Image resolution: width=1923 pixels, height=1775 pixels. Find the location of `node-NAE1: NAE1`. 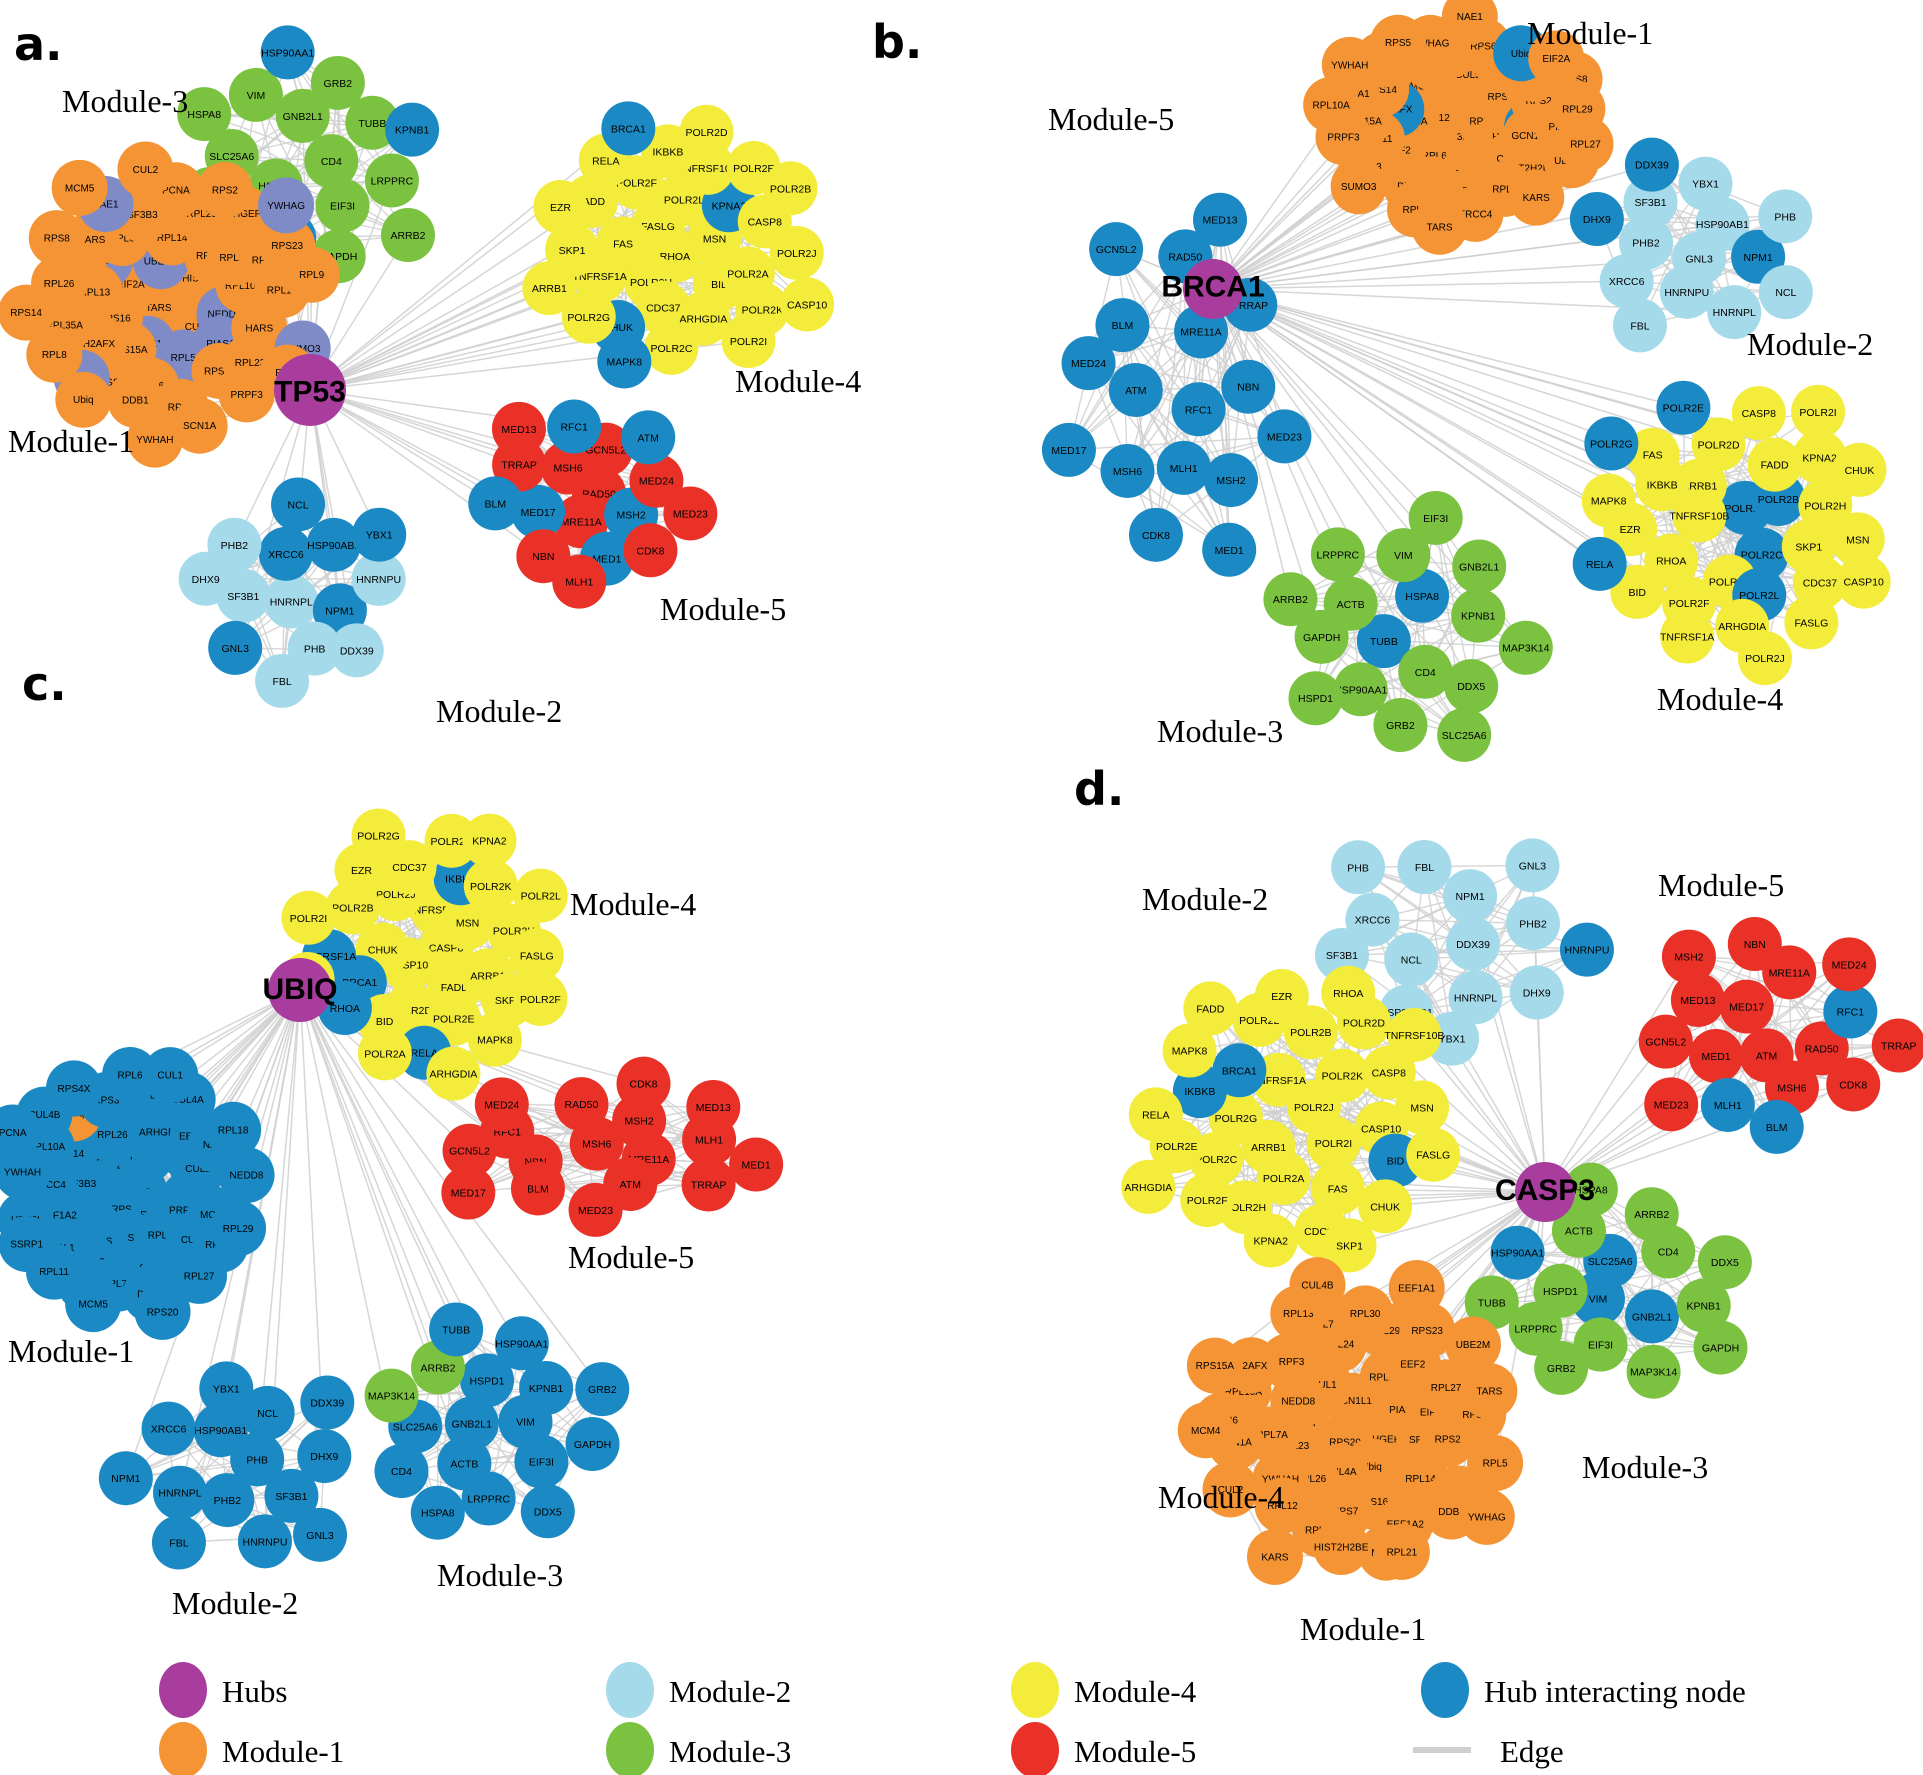

node-NAE1: NAE1 is located at coordinates (1469, 22).